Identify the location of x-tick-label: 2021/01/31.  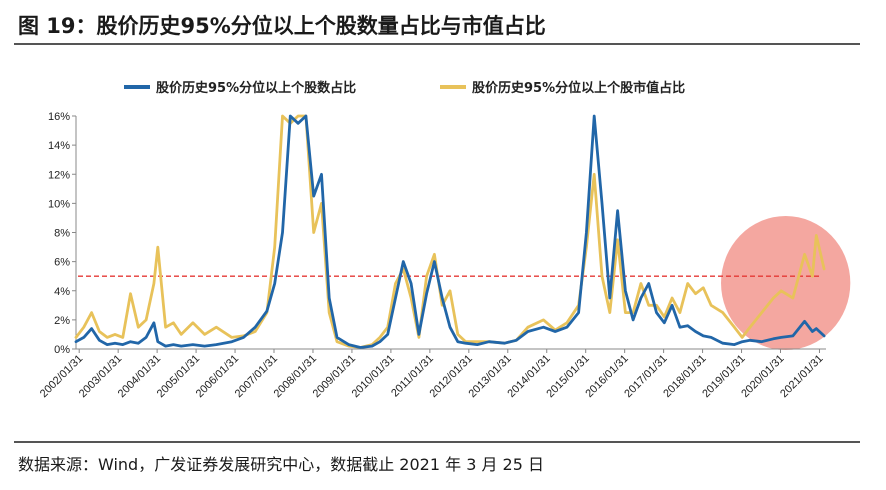
(801, 376).